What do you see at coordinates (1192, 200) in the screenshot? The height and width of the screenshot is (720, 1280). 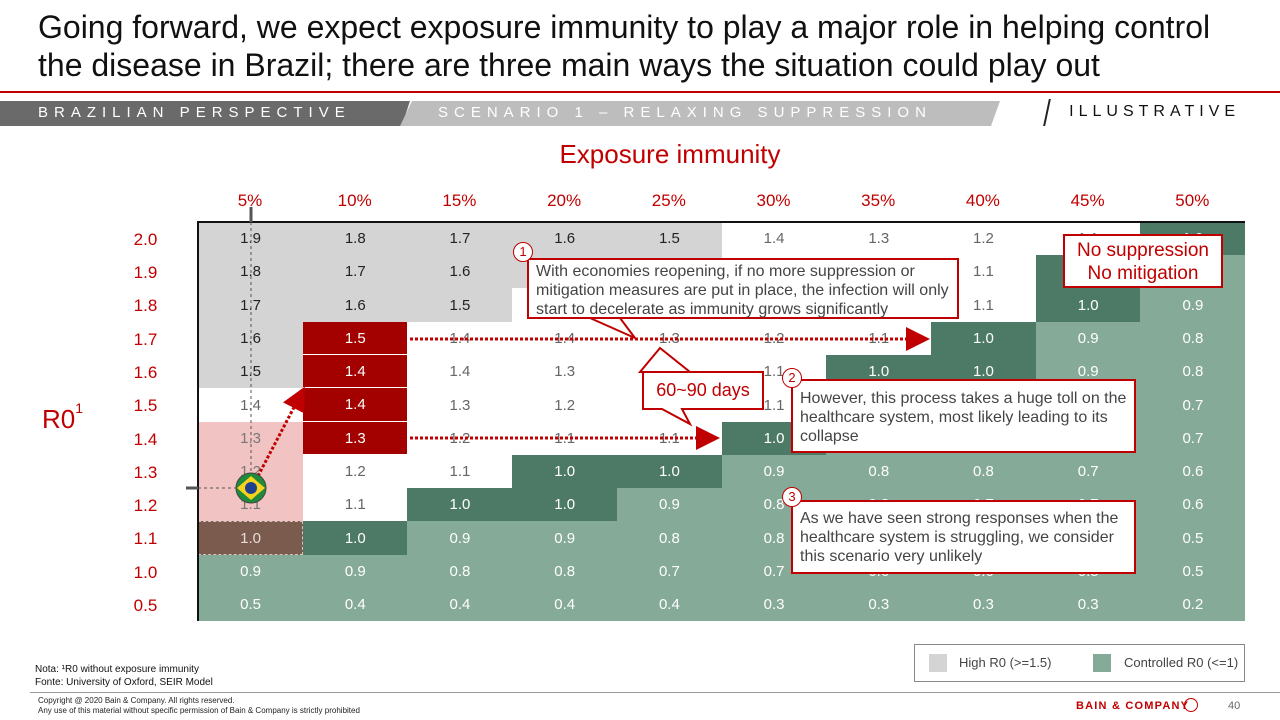 I see `column-header: 50%` at bounding box center [1192, 200].